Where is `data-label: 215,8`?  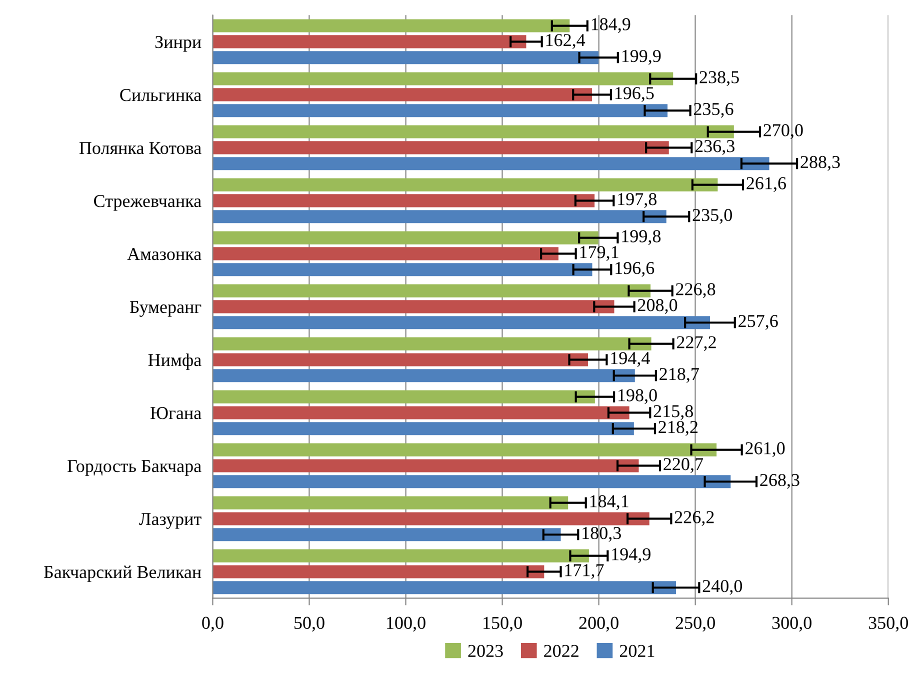
data-label: 215,8 is located at coordinates (673, 412).